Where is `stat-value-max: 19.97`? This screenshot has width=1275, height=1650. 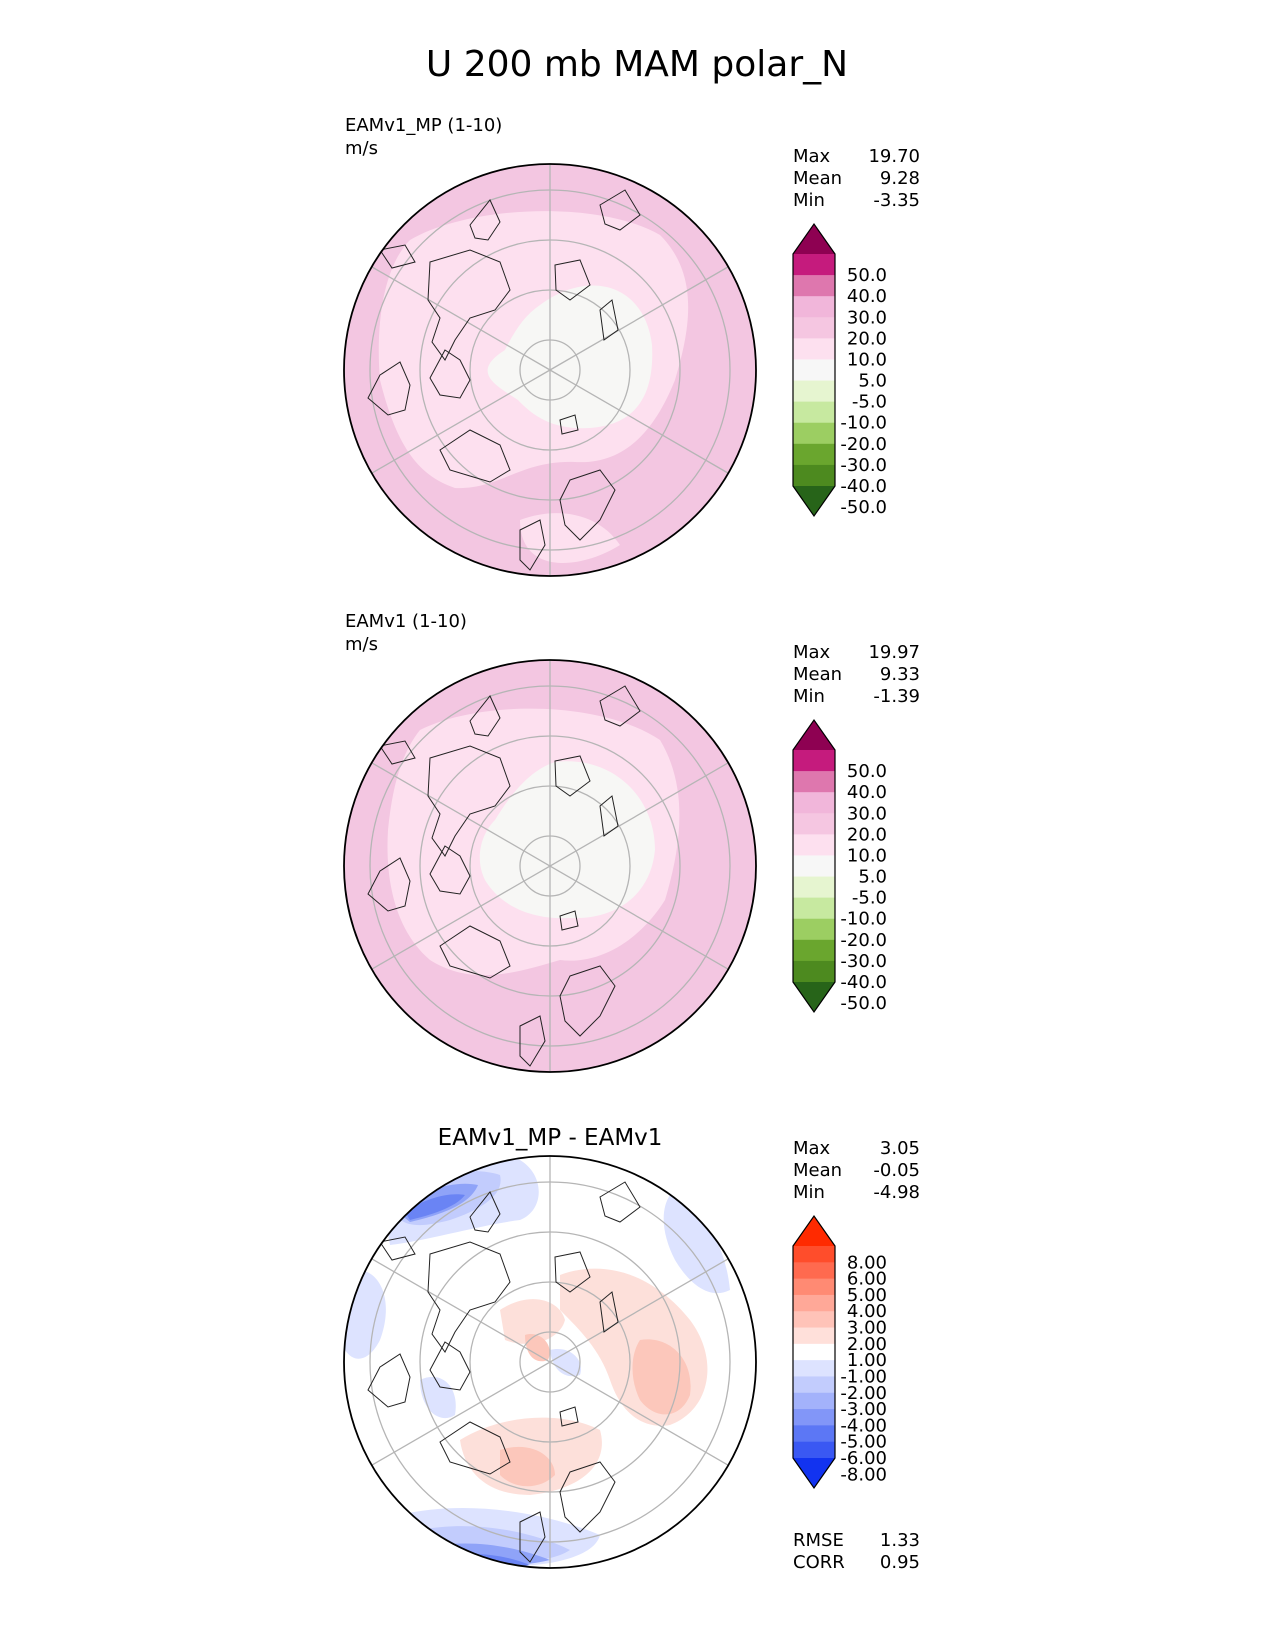
stat-value-max: 19.97 is located at coordinates (894, 652).